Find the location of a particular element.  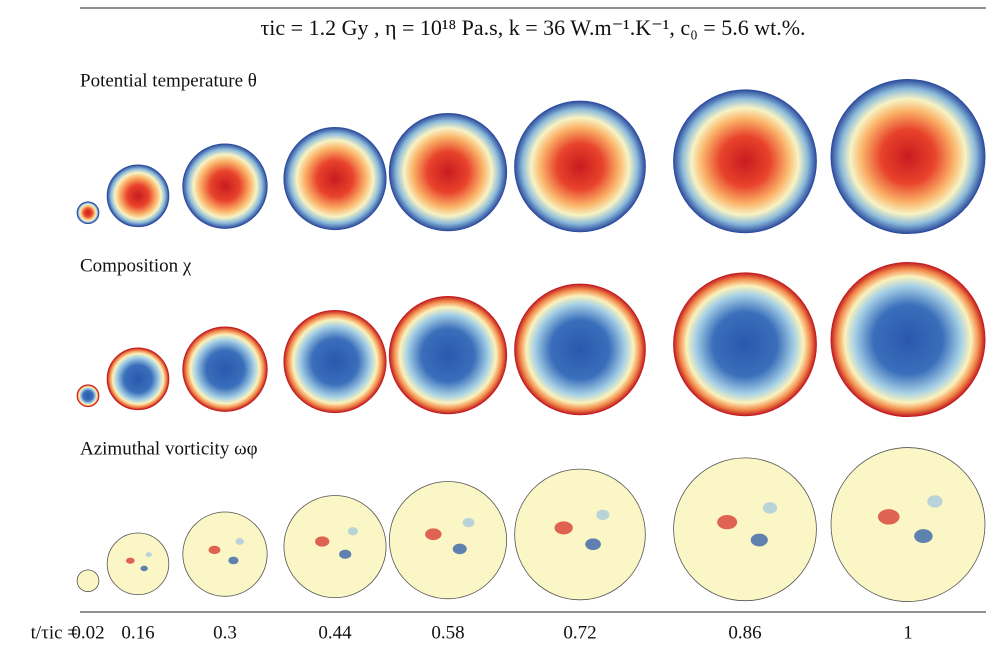

time-label: 0.3 is located at coordinates (225, 632).